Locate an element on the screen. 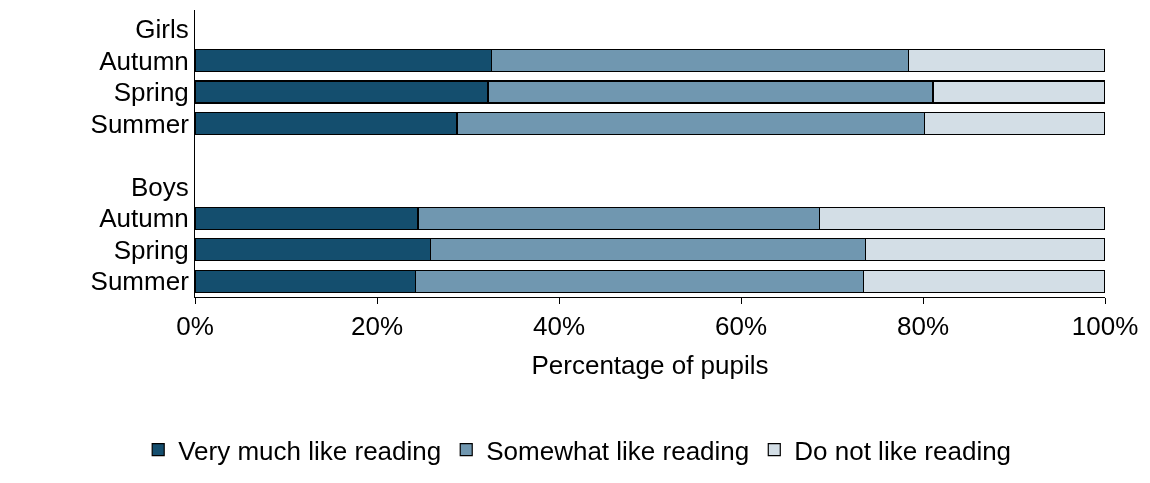 The width and height of the screenshot is (1150, 483). legend-label: Somewhat like reading is located at coordinates (618, 450).